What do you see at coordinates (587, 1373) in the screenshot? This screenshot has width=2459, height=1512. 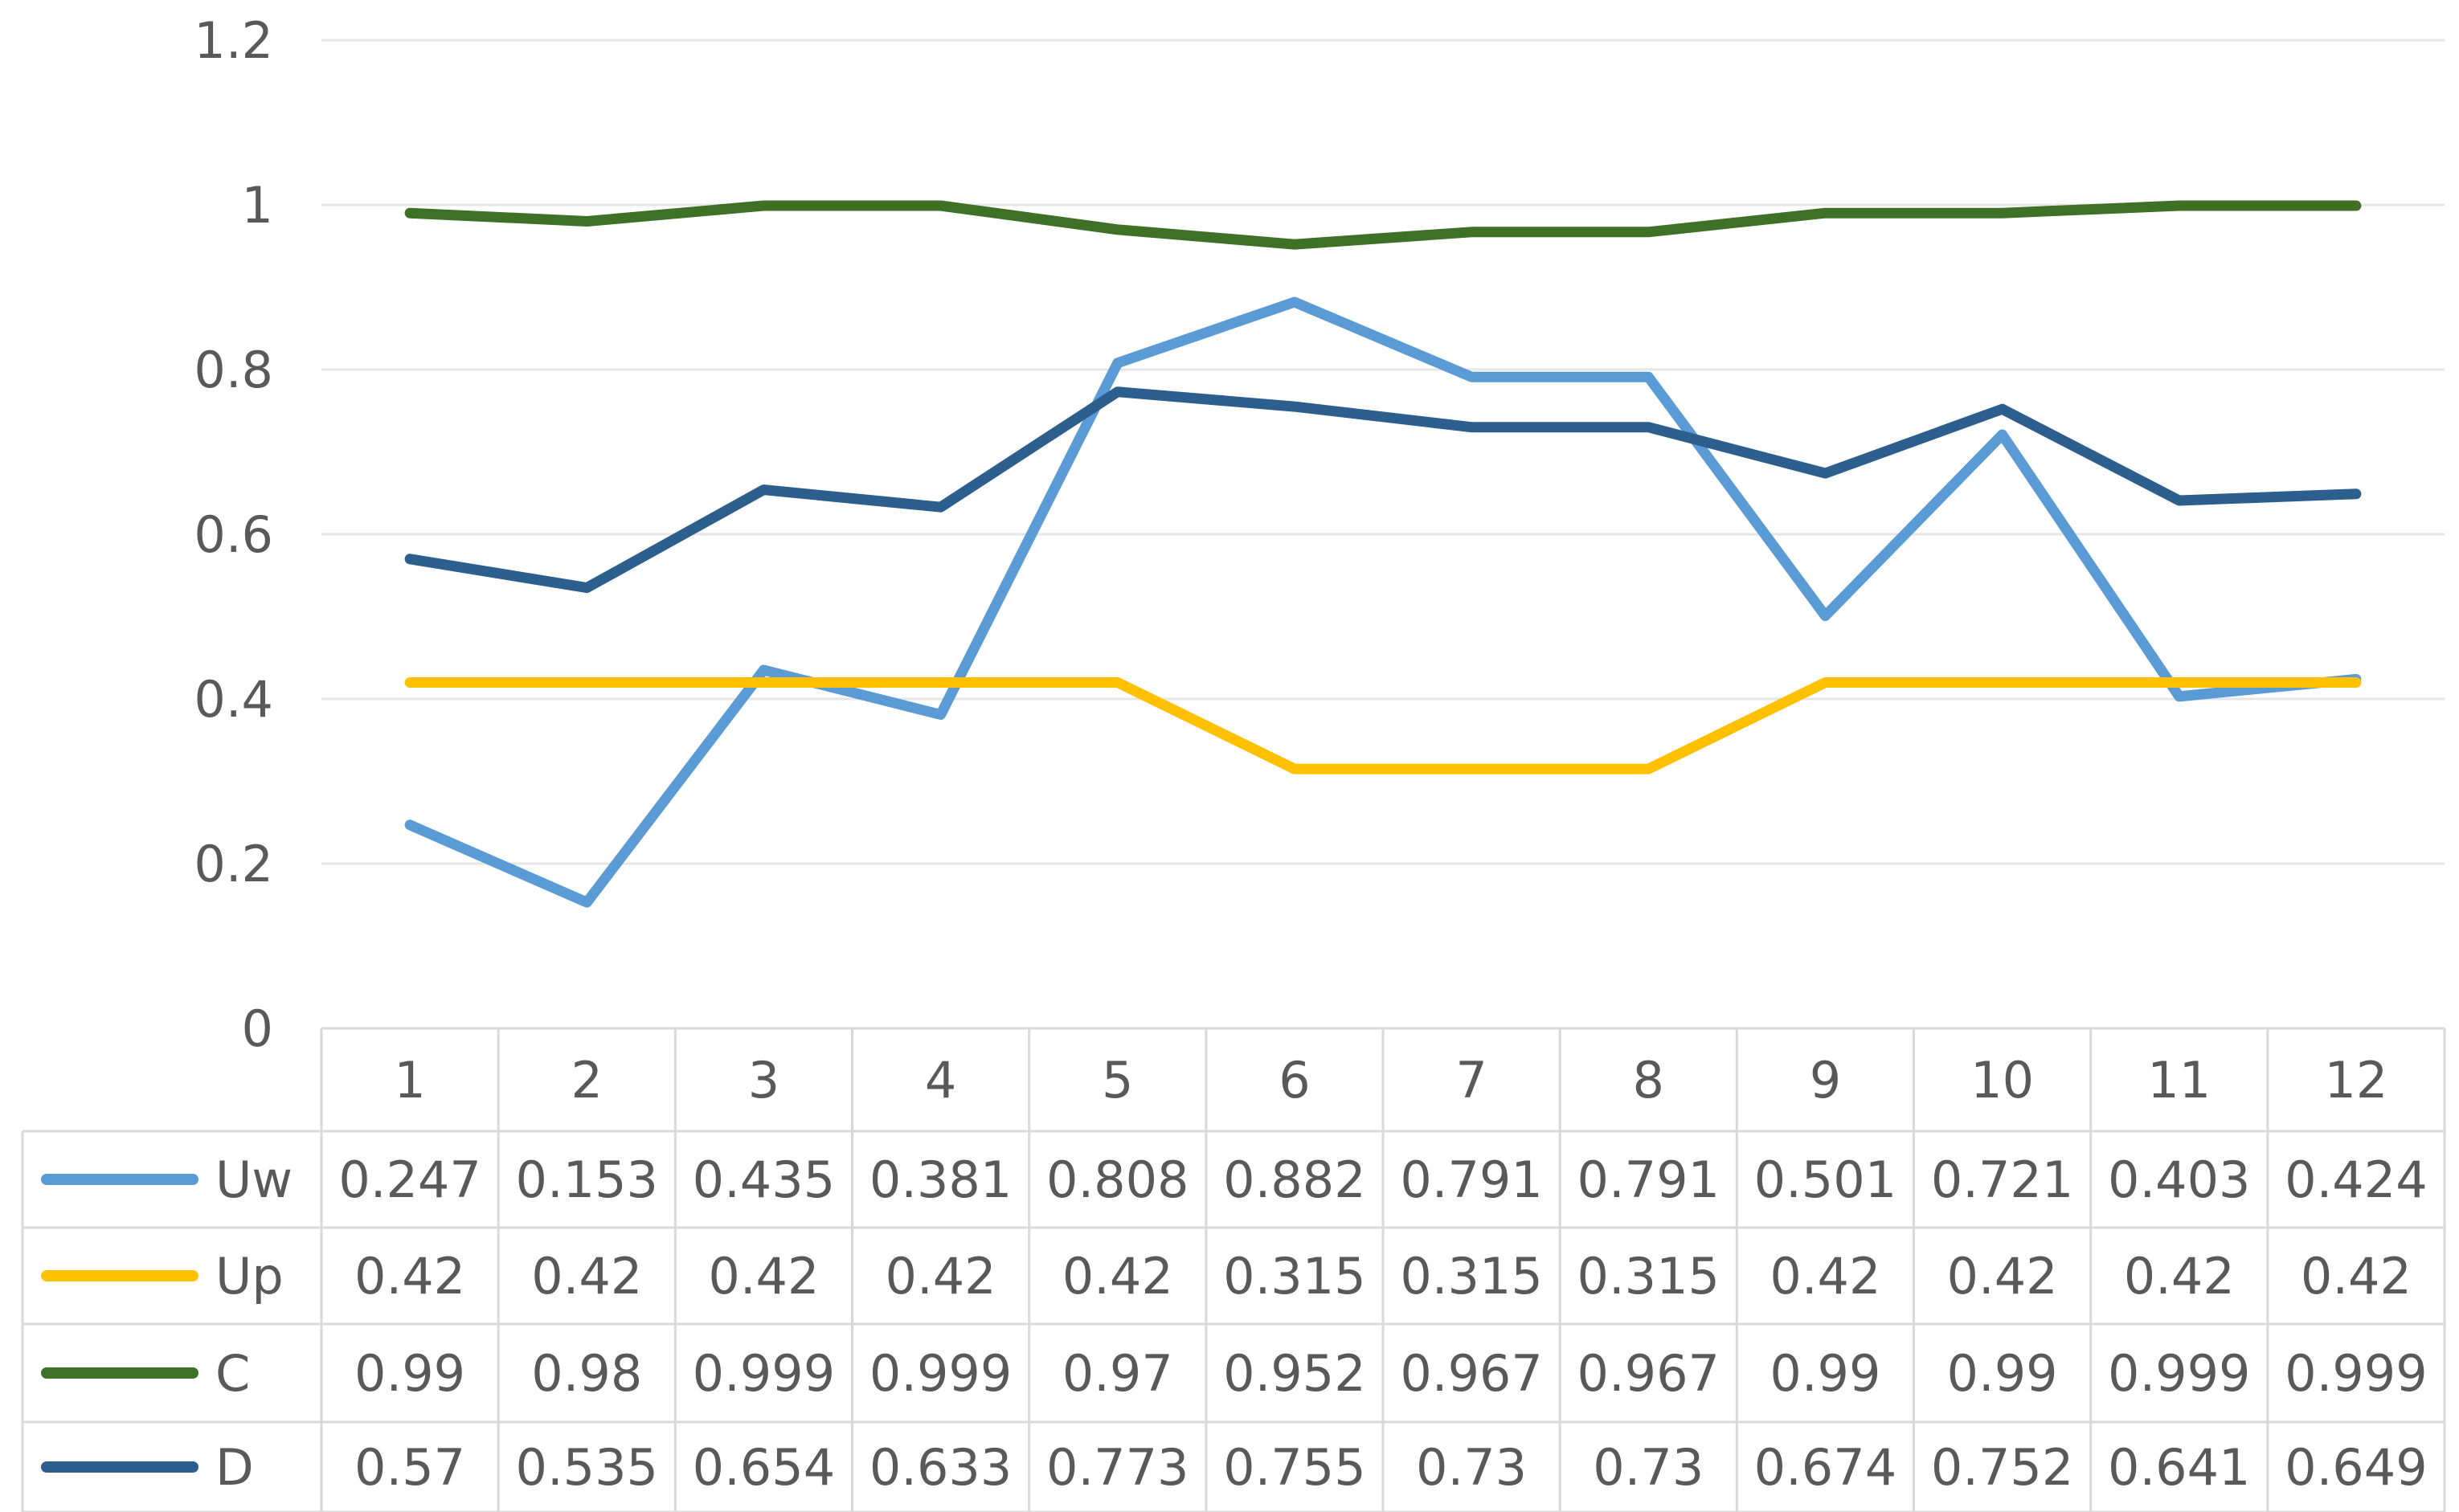 I see `table-cell-value: 0.98` at bounding box center [587, 1373].